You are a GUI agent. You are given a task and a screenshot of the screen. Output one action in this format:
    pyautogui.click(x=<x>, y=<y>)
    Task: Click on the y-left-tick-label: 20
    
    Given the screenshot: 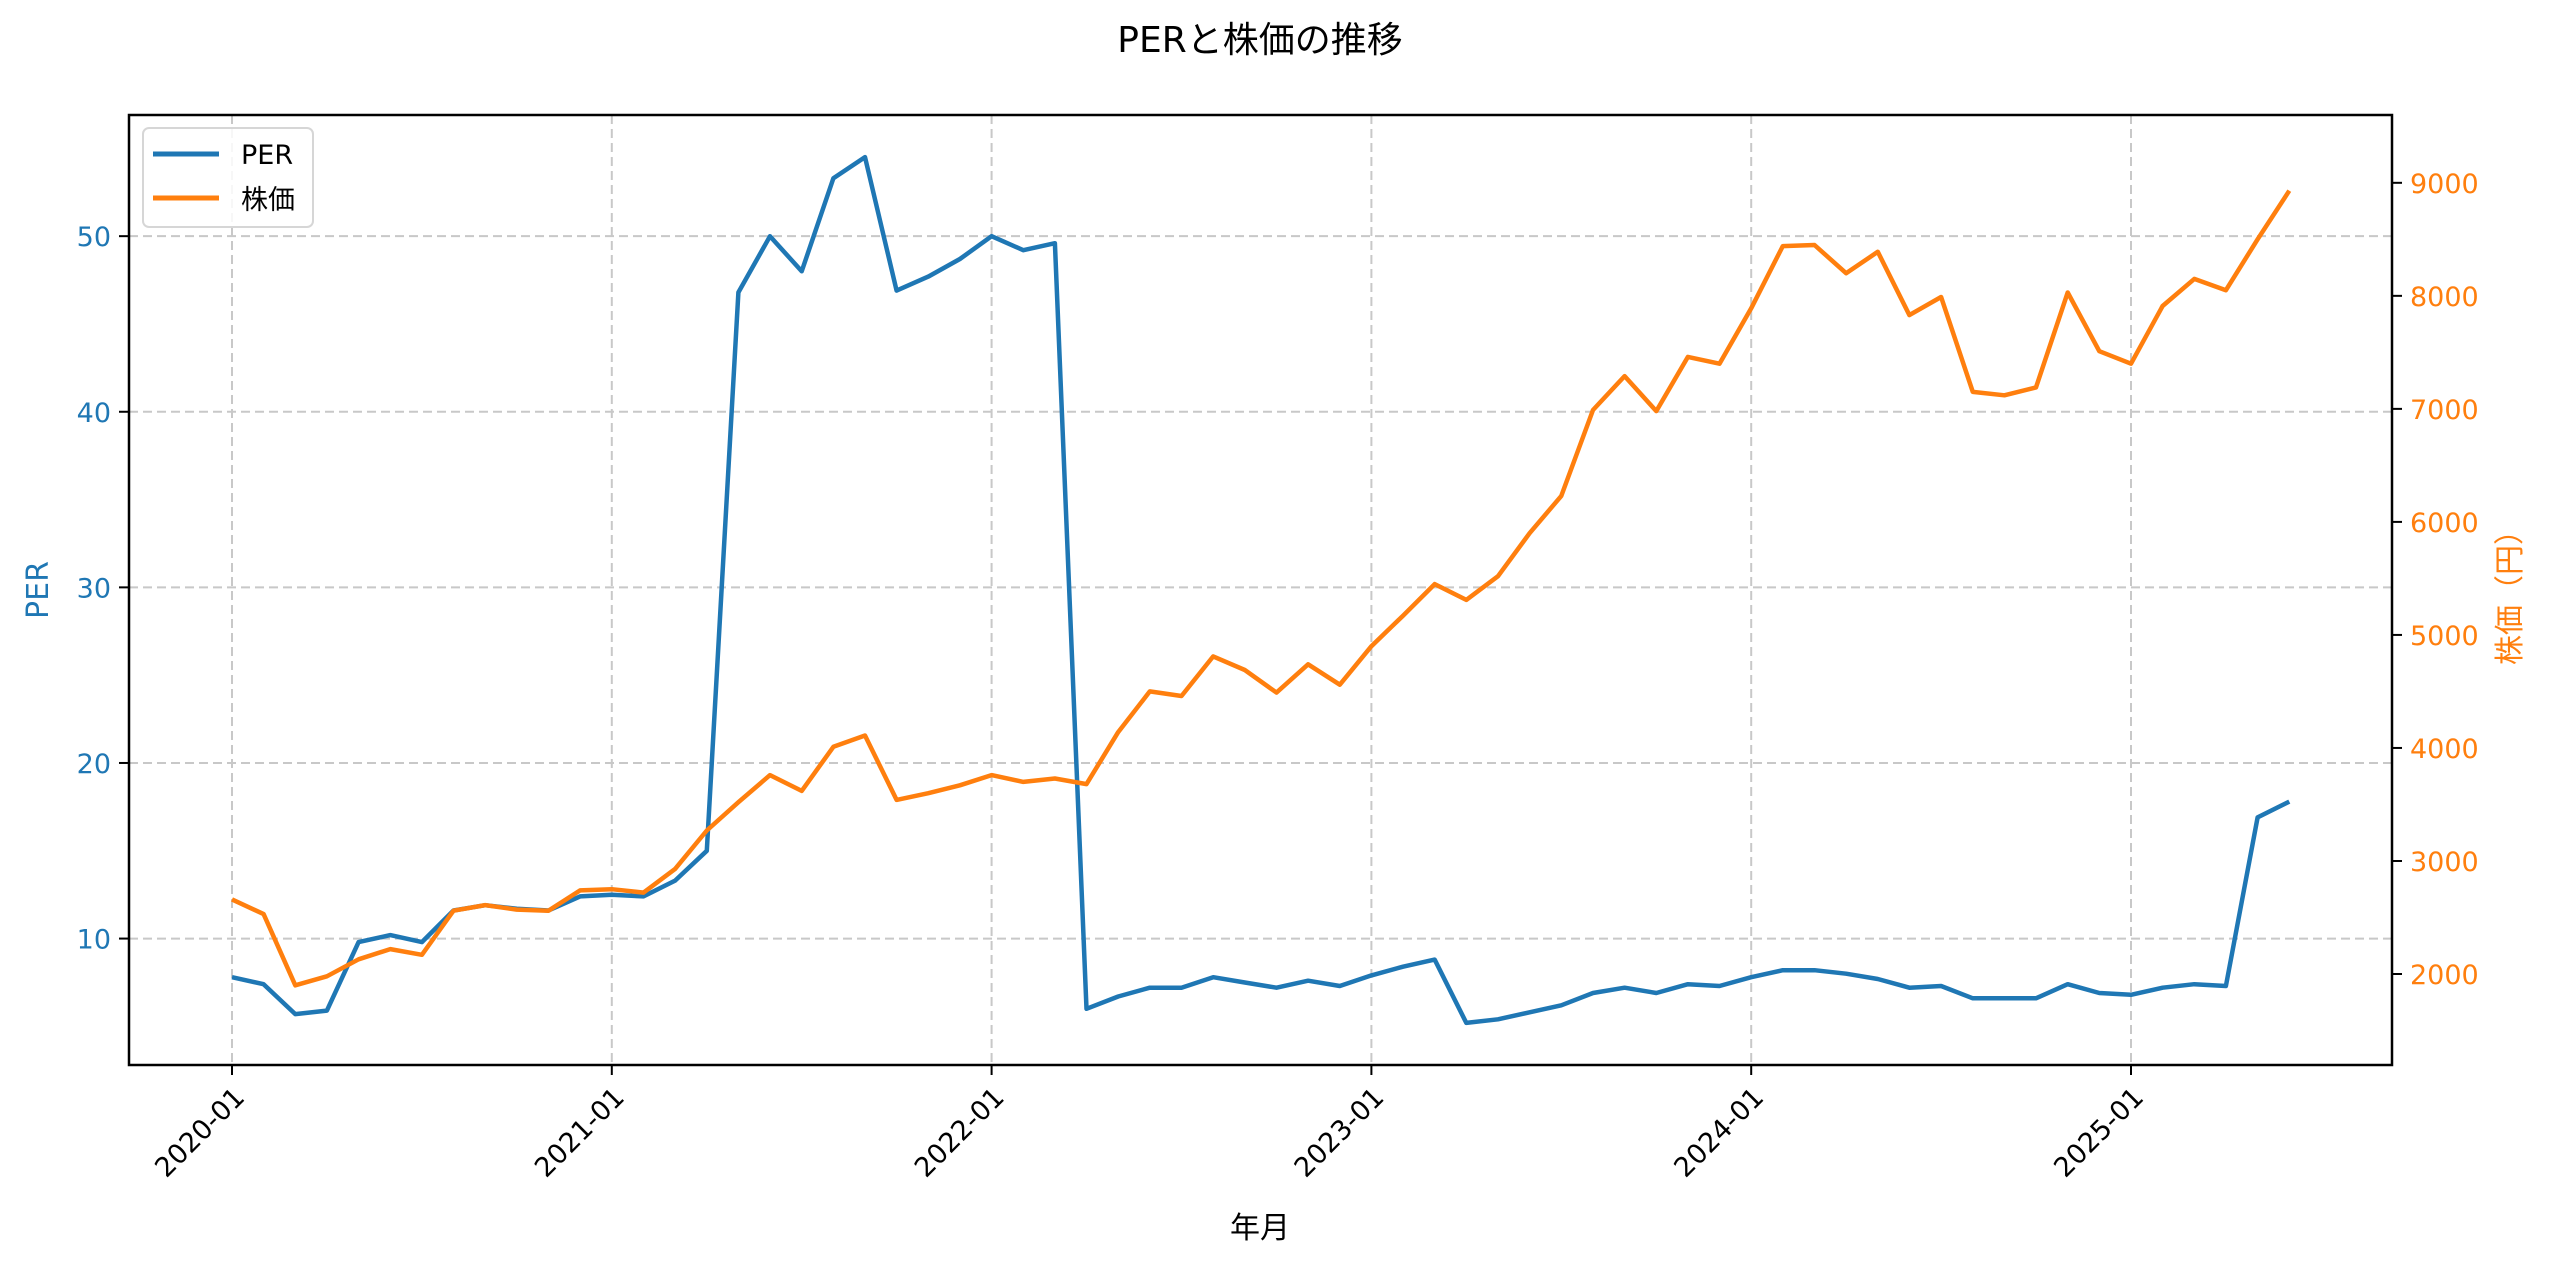 What is the action you would take?
    pyautogui.click(x=94, y=764)
    